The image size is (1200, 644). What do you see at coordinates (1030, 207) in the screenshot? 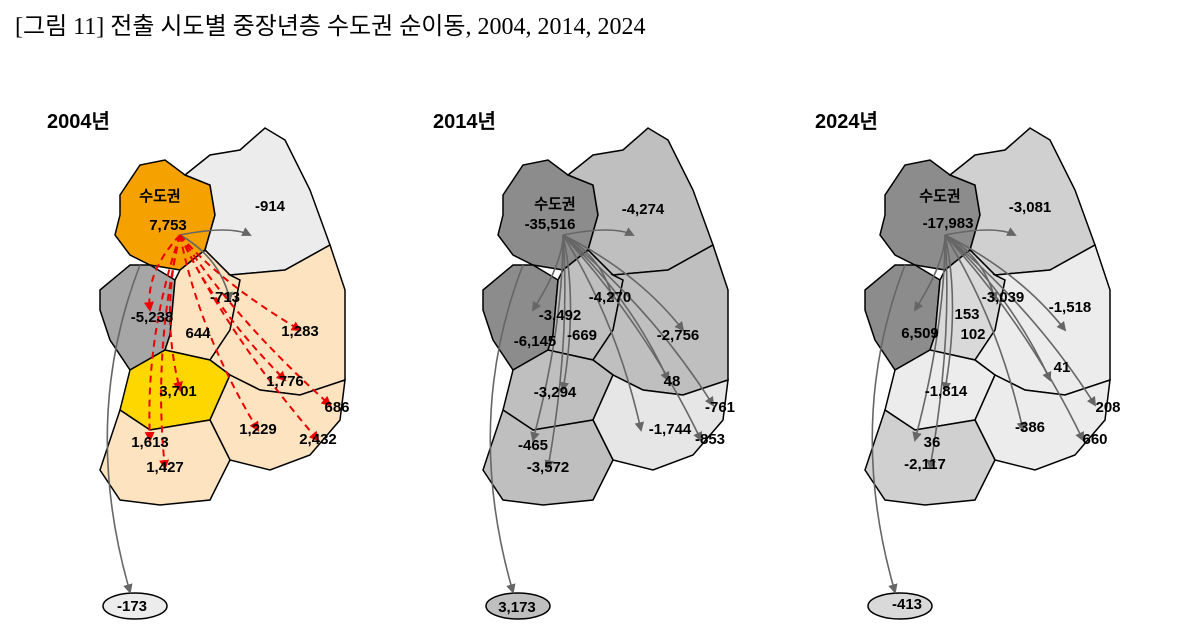
I see `region-label: -3,081` at bounding box center [1030, 207].